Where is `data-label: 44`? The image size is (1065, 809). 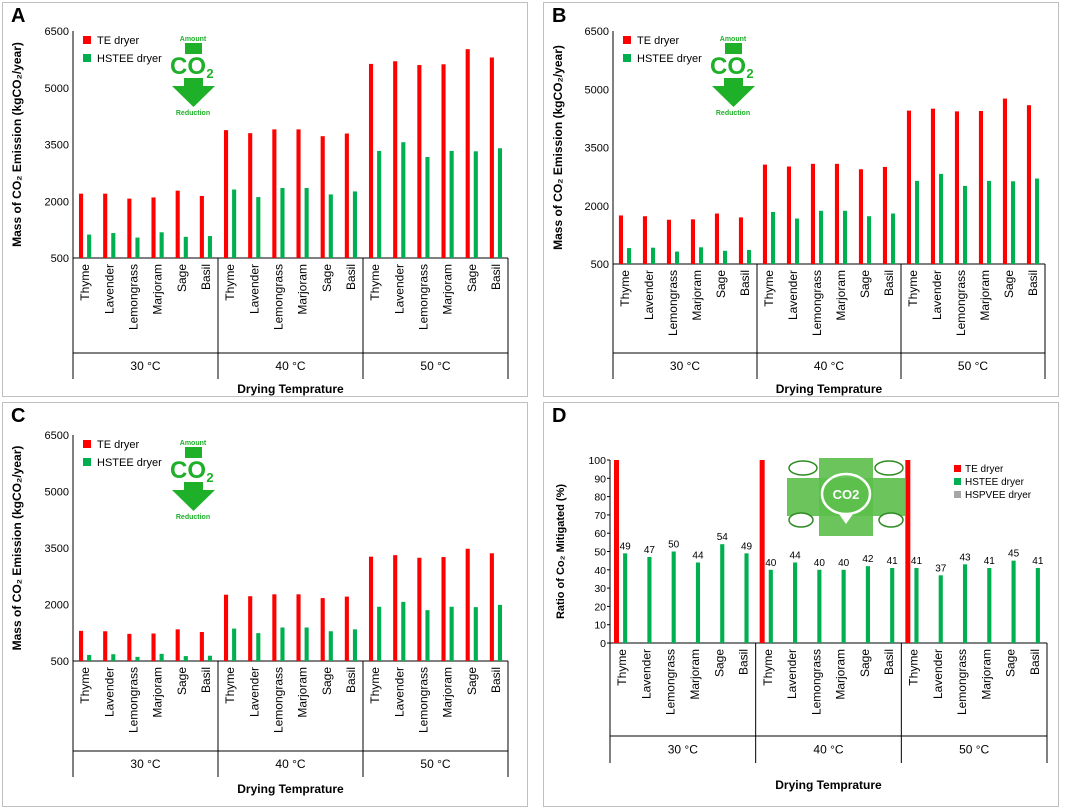
data-label: 44 is located at coordinates (796, 555).